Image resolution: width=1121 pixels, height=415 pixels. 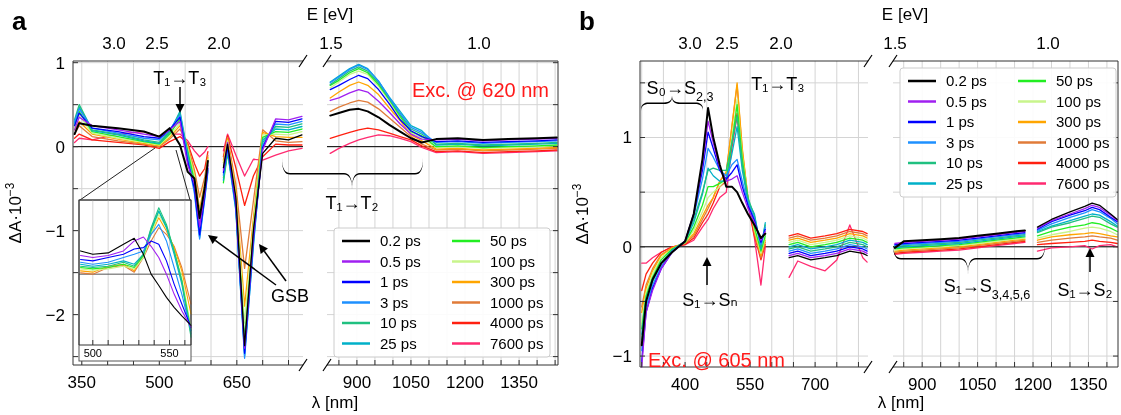 What do you see at coordinates (352, 203) in the screenshot?
I see `annotation: T₁→T₂` at bounding box center [352, 203].